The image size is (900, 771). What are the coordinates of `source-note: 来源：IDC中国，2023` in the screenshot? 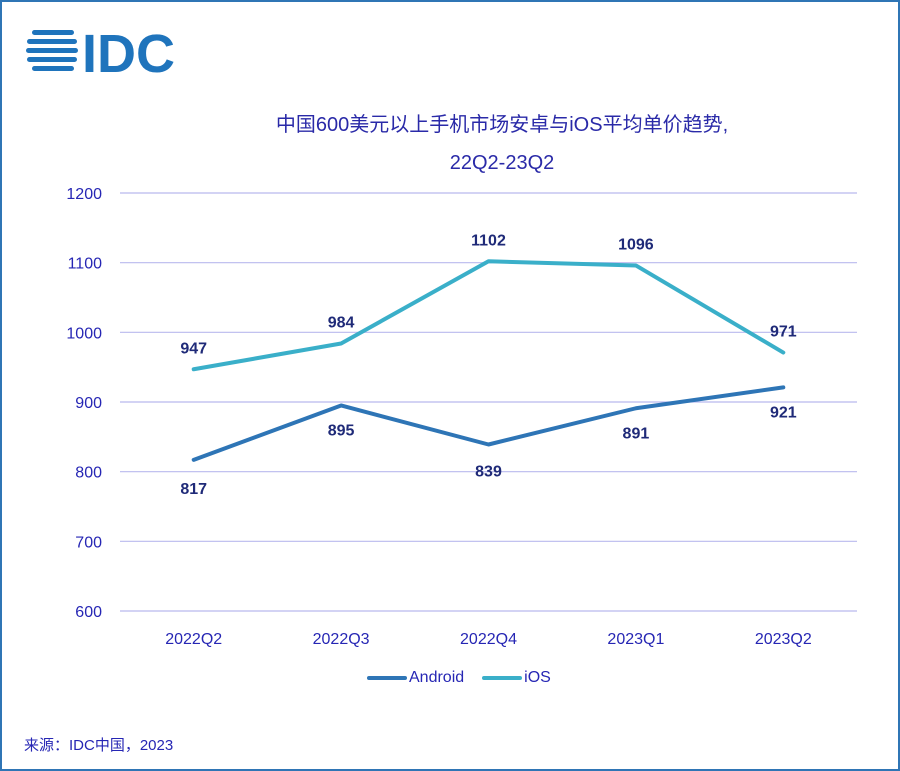 It's located at (99, 745).